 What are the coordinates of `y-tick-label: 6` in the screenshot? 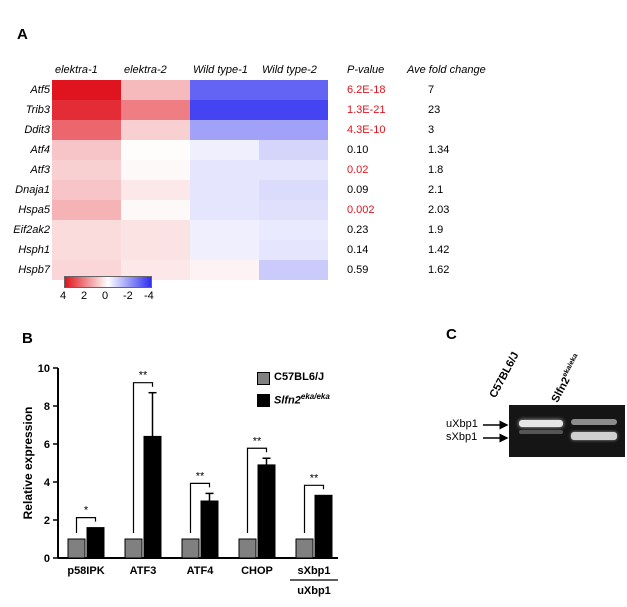 It's located at (47, 445).